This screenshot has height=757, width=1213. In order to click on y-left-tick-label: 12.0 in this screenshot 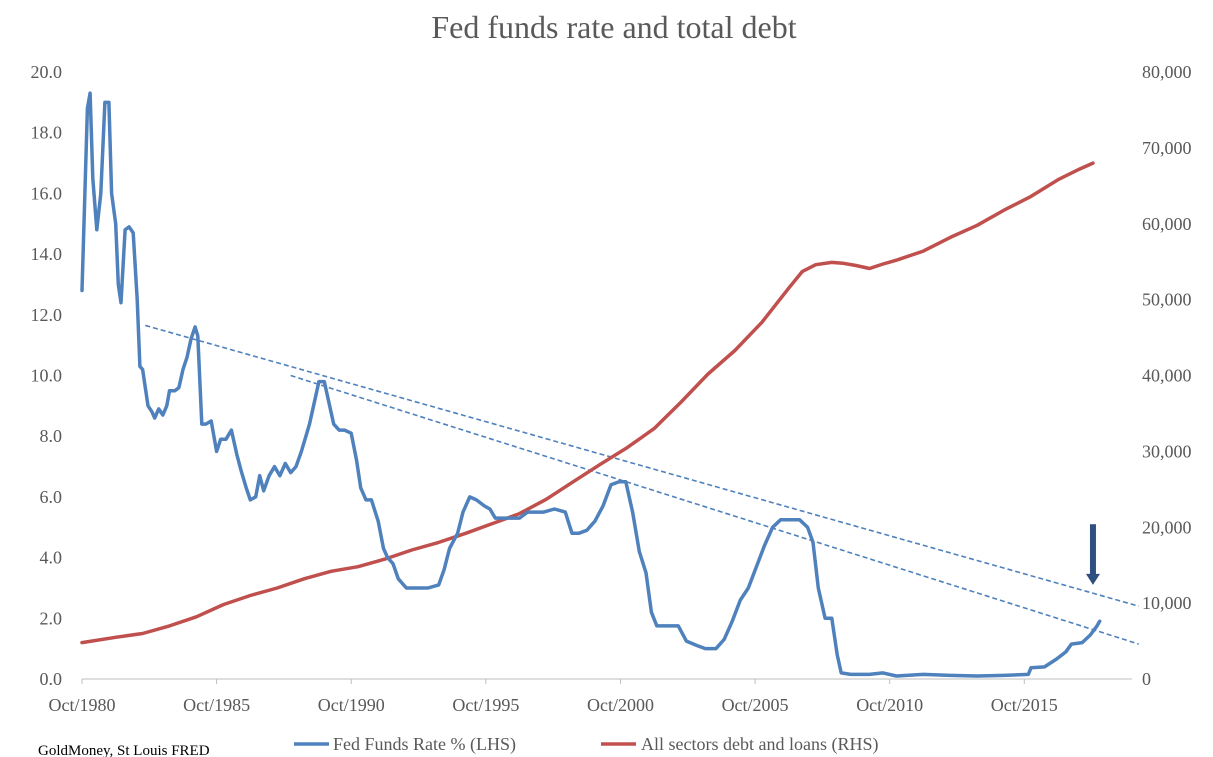, I will do `click(47, 315)`.